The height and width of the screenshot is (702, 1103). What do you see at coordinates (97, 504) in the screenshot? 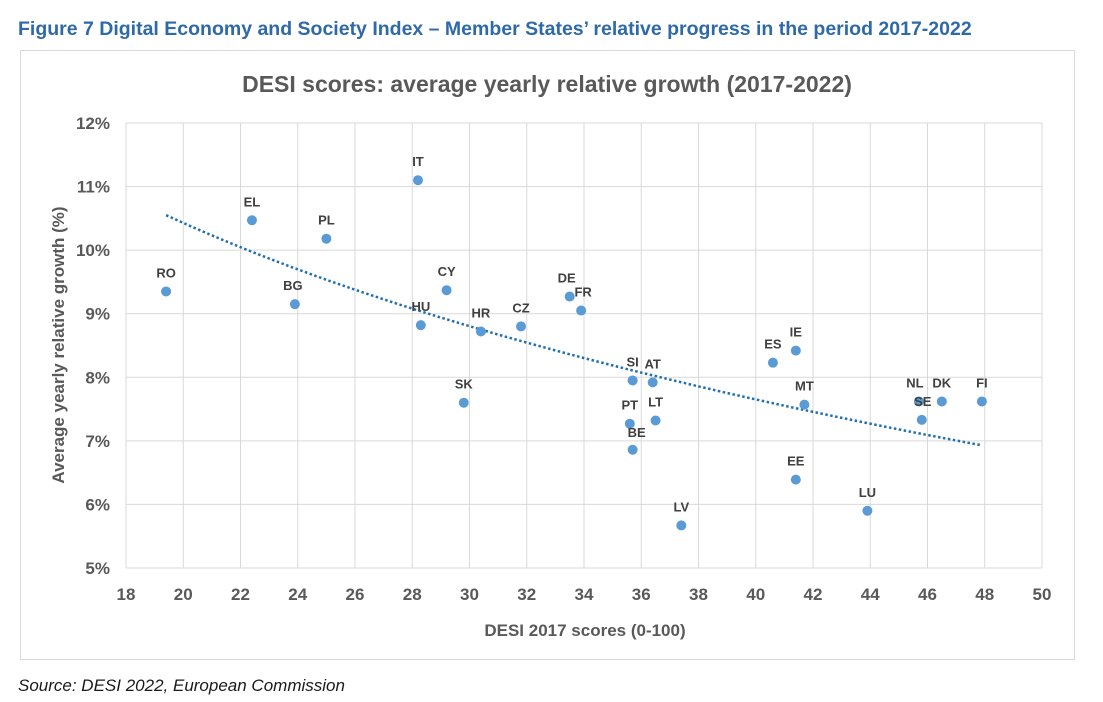
I see `y-tick-label: 6%` at bounding box center [97, 504].